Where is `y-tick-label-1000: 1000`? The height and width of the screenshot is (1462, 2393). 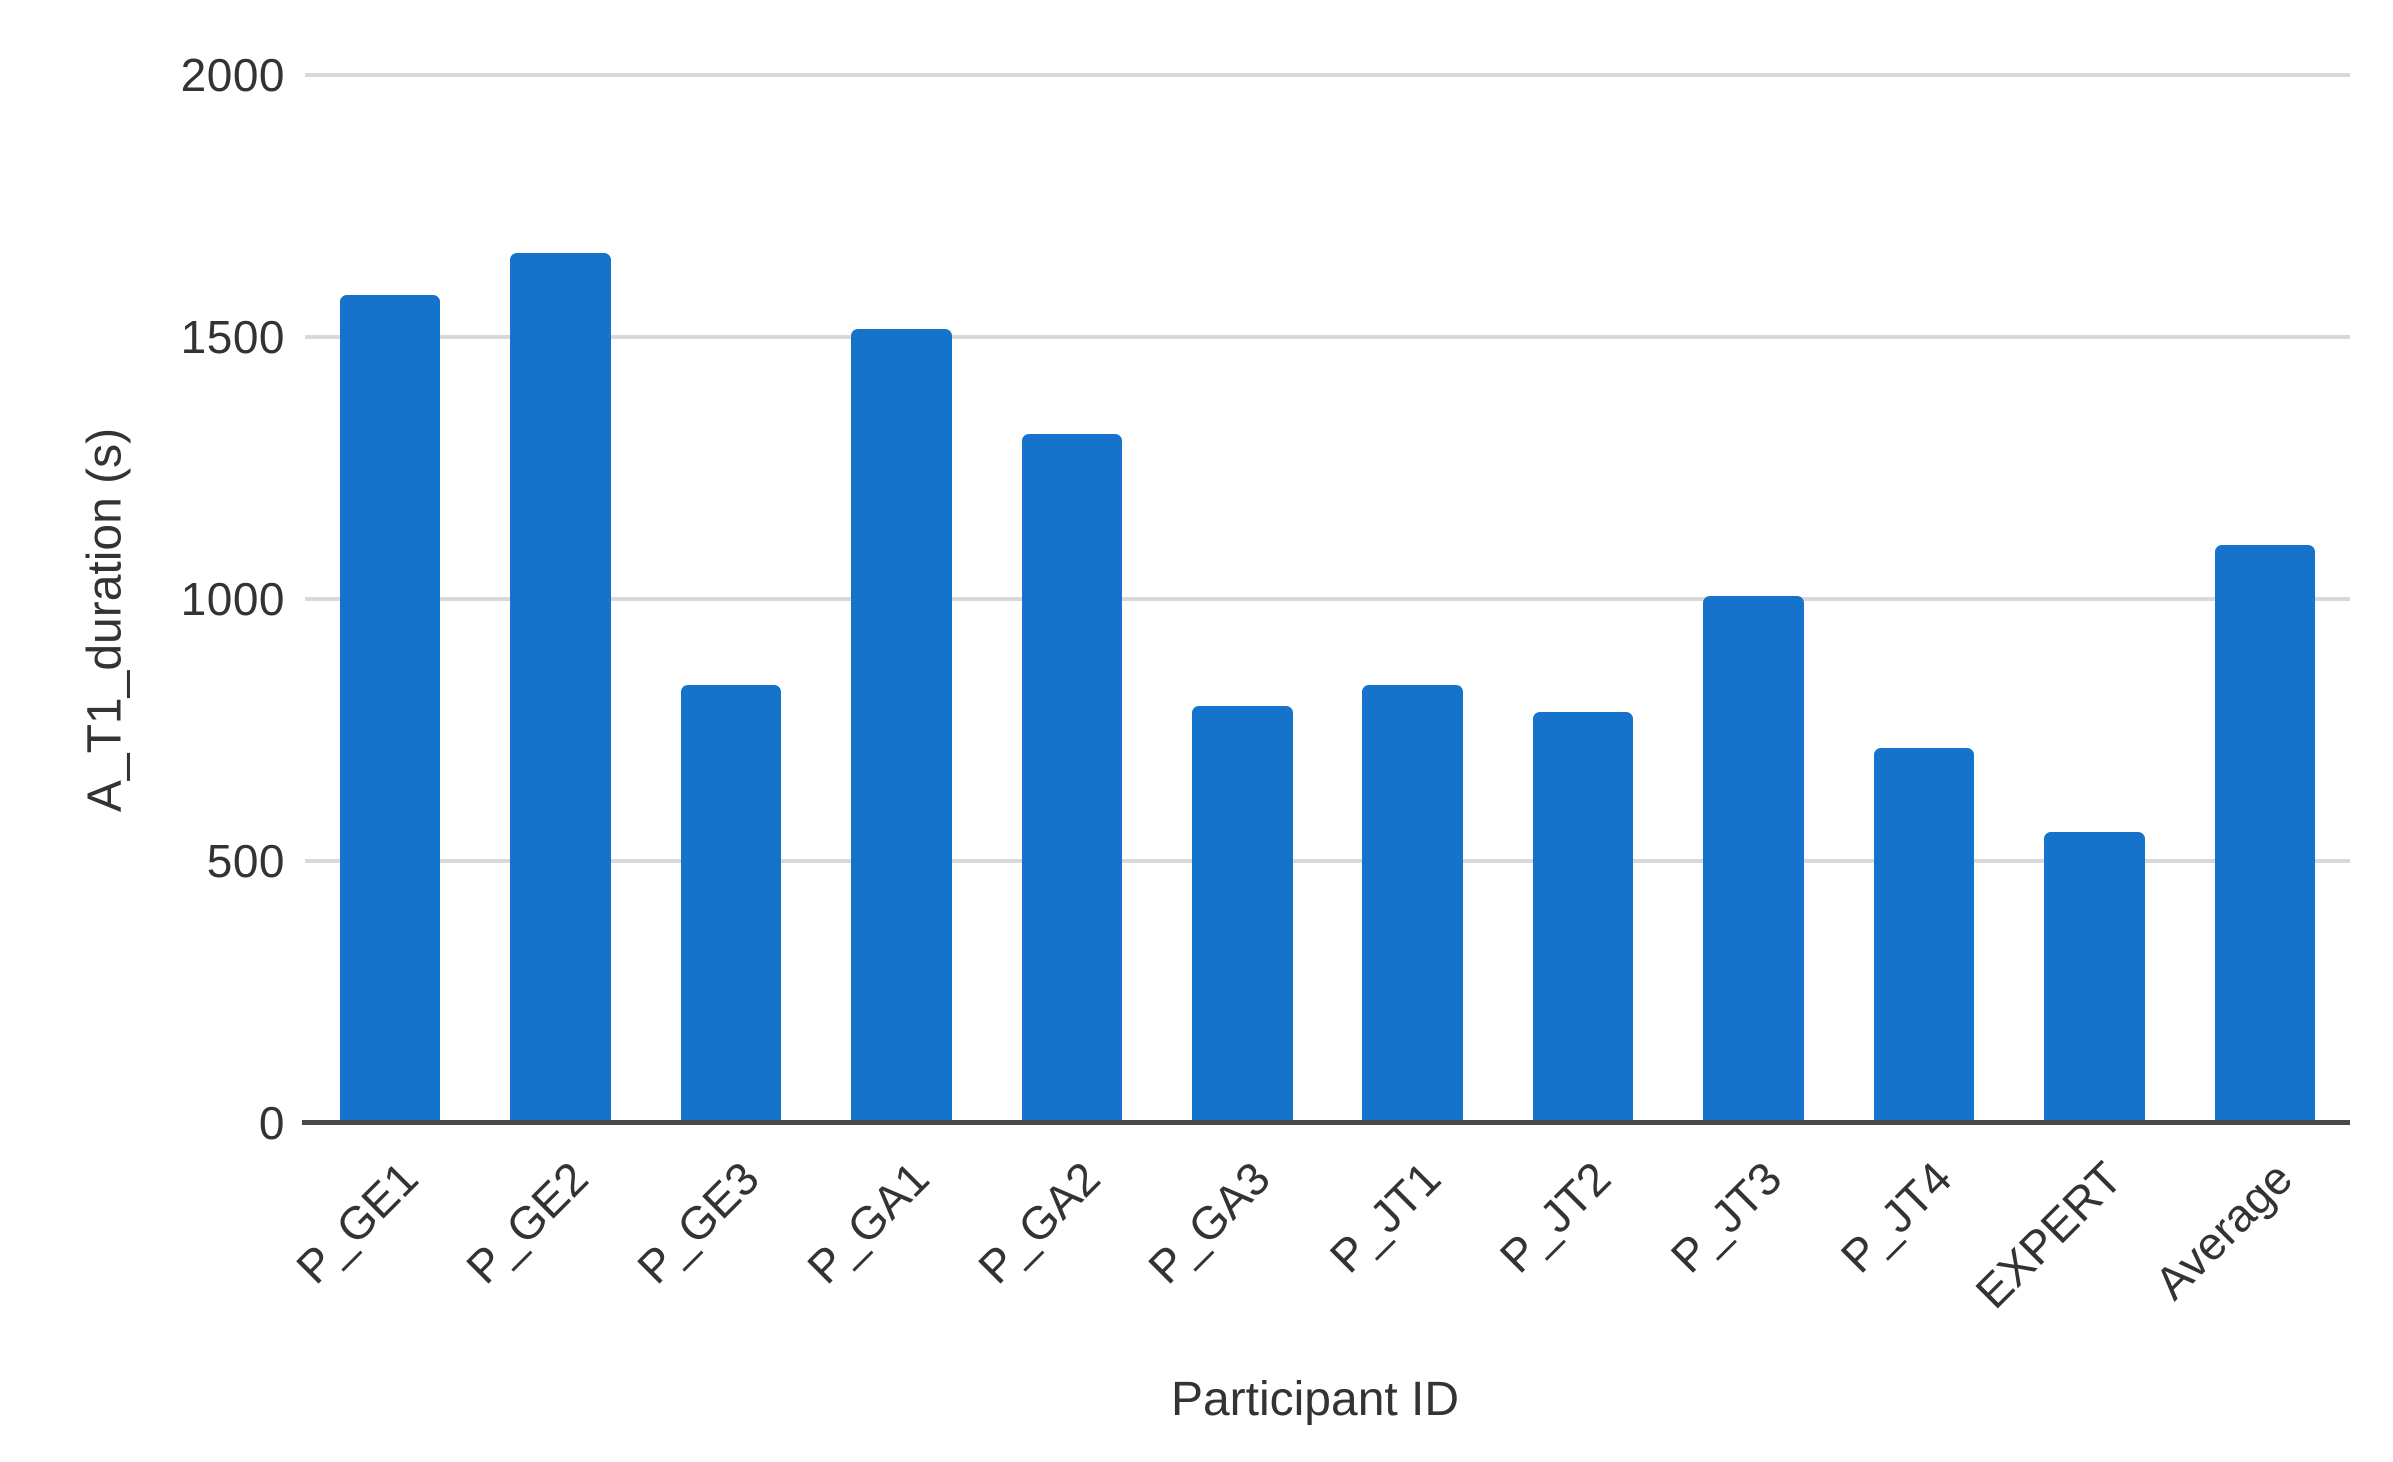 y-tick-label-1000: 1000 is located at coordinates (232, 599).